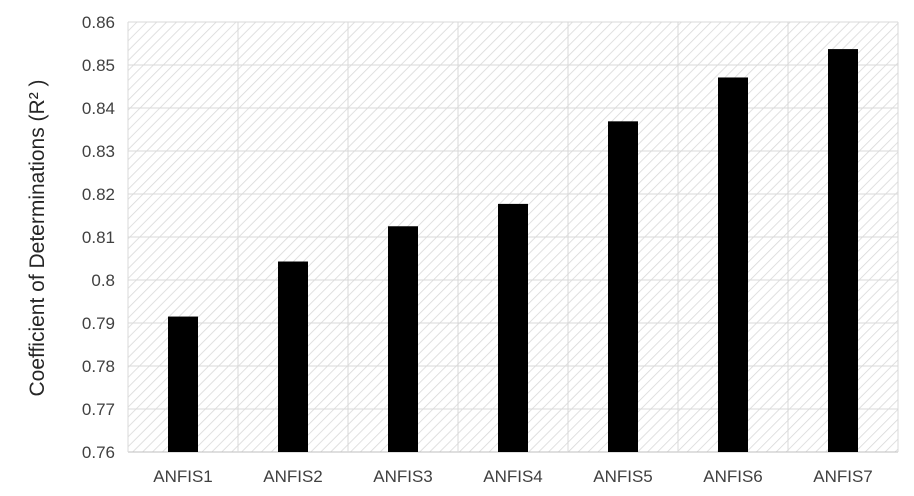 The height and width of the screenshot is (496, 914). I want to click on y-tick-label: 0.83, so click(98, 151).